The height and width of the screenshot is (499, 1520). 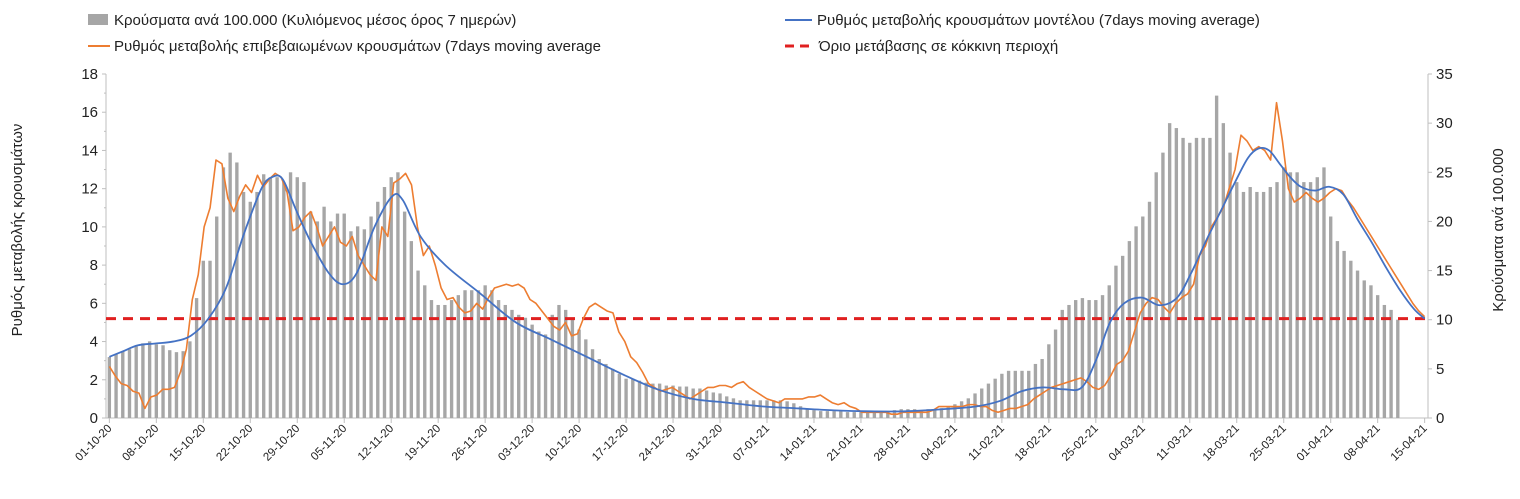 I want to click on x-tick-label: 04-03-21, so click(x=1127, y=443).